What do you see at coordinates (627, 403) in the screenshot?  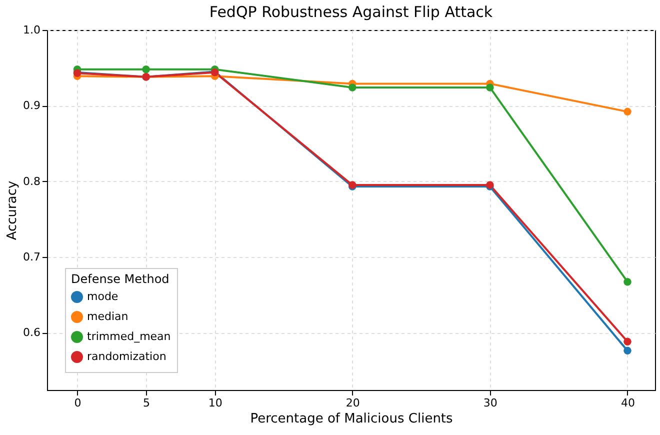 I see `x-tick-label: 40` at bounding box center [627, 403].